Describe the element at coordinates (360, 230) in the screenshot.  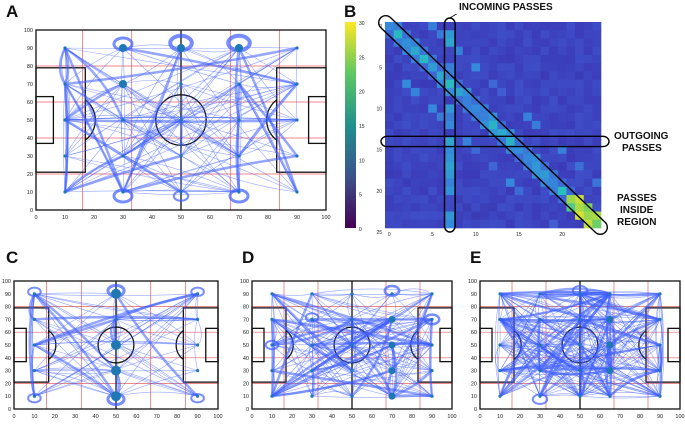
I see `colorbar-tick-label: 0` at that location.